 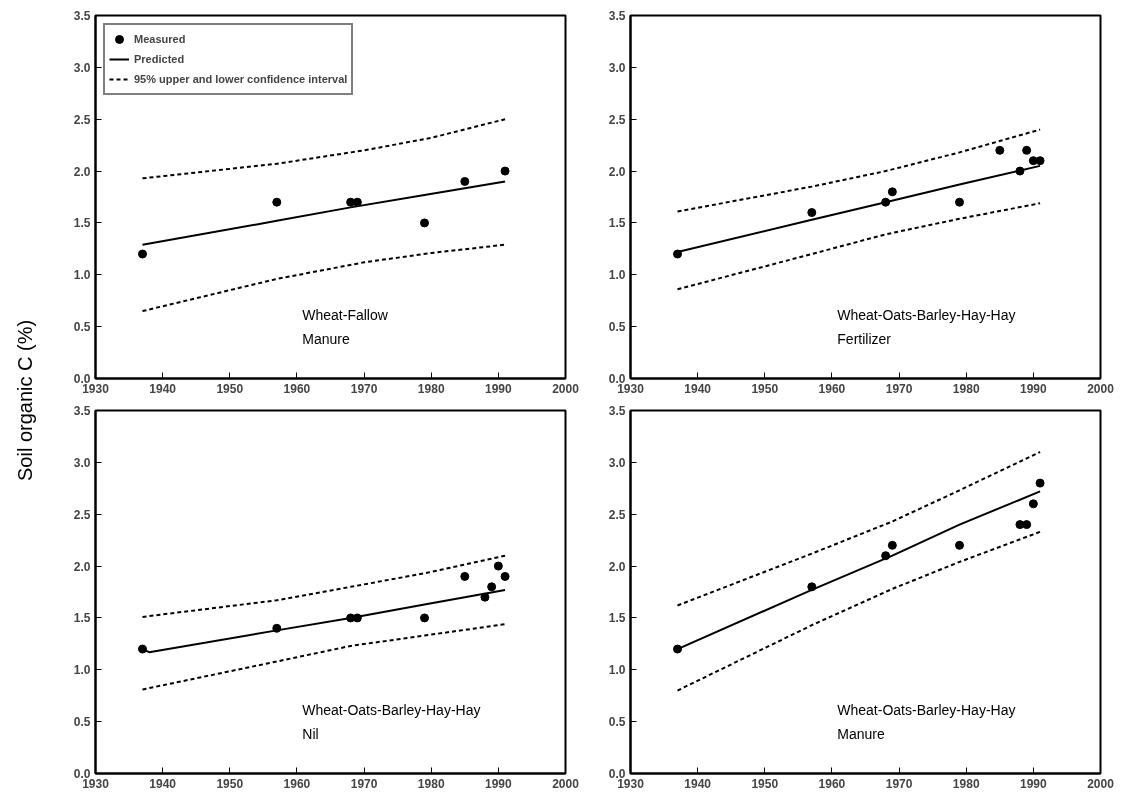 I want to click on y-axis-title: Soil organic C (%), so click(x=24, y=400).